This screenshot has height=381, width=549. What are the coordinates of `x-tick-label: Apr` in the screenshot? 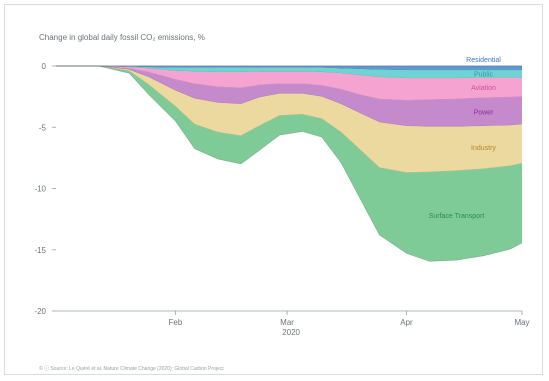 It's located at (406, 322).